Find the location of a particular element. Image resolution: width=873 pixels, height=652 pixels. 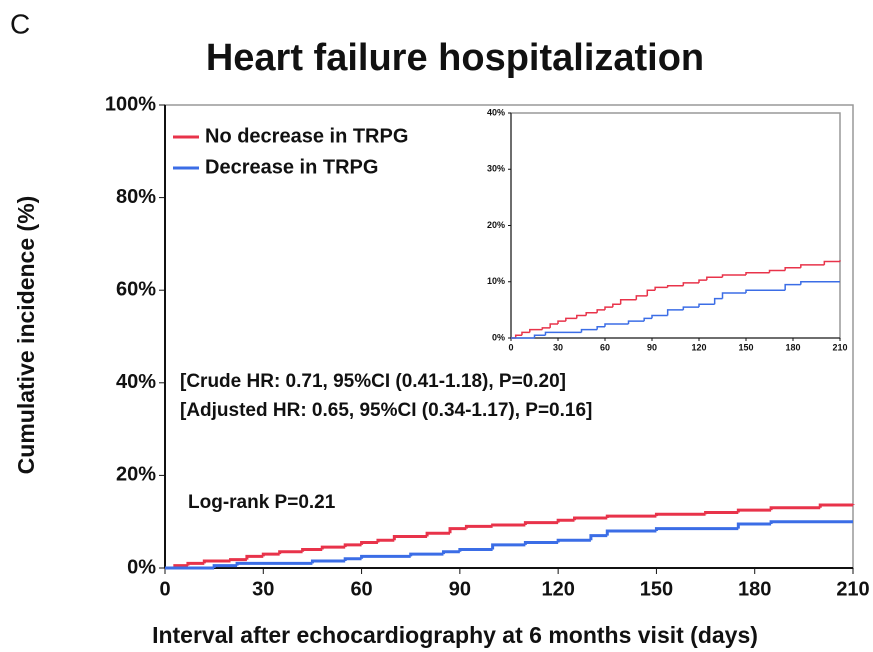

y-tick-label: 100% is located at coordinates (130, 104).